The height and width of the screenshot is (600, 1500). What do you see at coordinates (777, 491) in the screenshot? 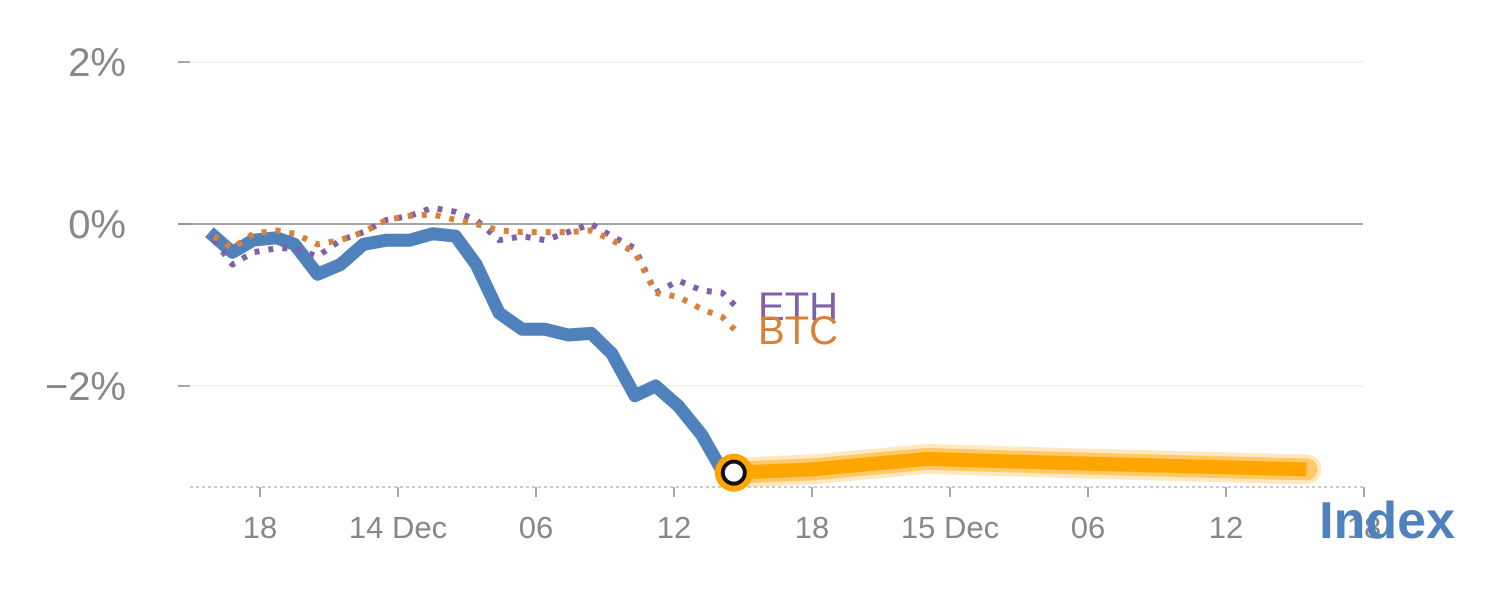
I see `x-axis` at bounding box center [777, 491].